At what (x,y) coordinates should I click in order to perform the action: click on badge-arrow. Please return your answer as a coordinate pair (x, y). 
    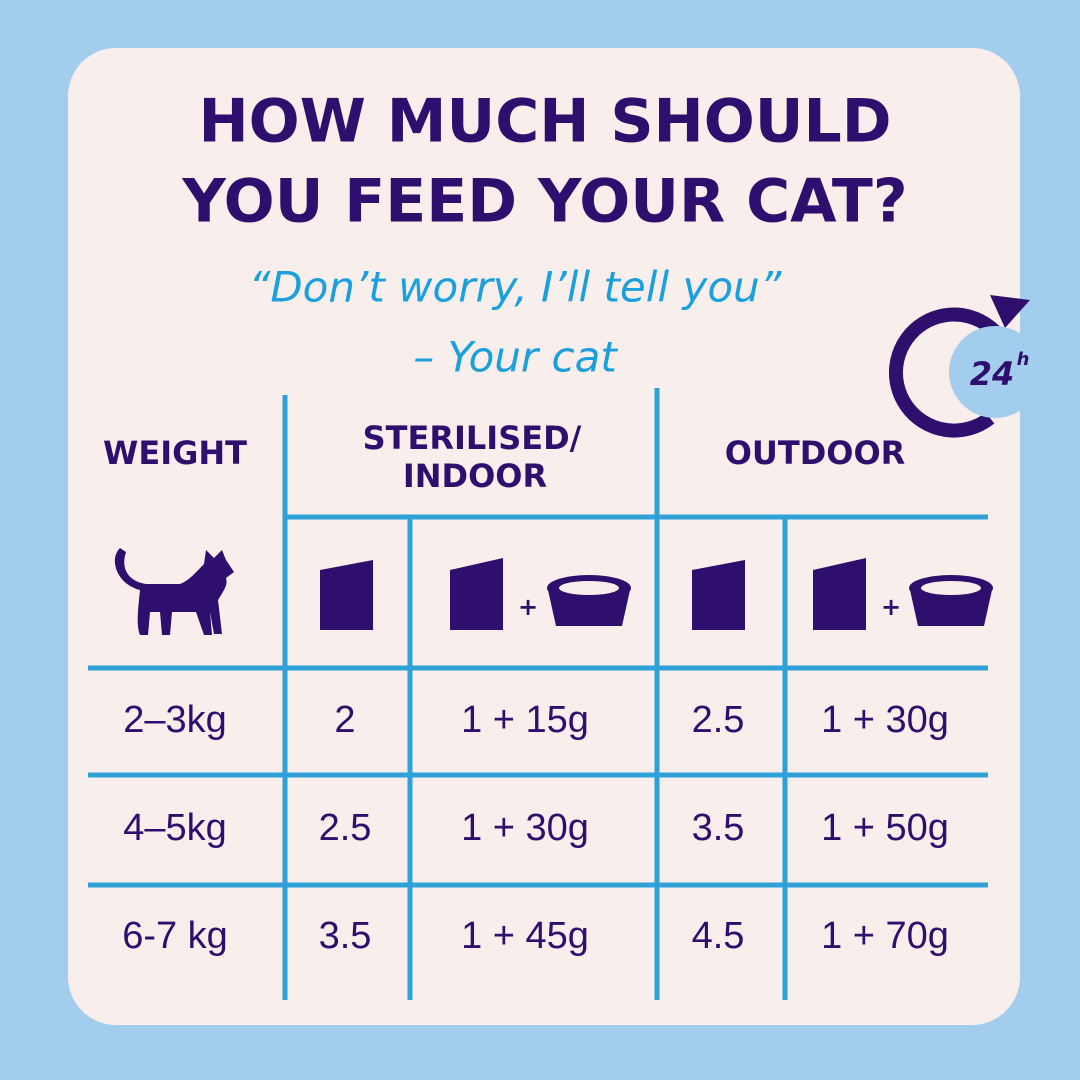
    Looking at the image, I should click on (1010, 311).